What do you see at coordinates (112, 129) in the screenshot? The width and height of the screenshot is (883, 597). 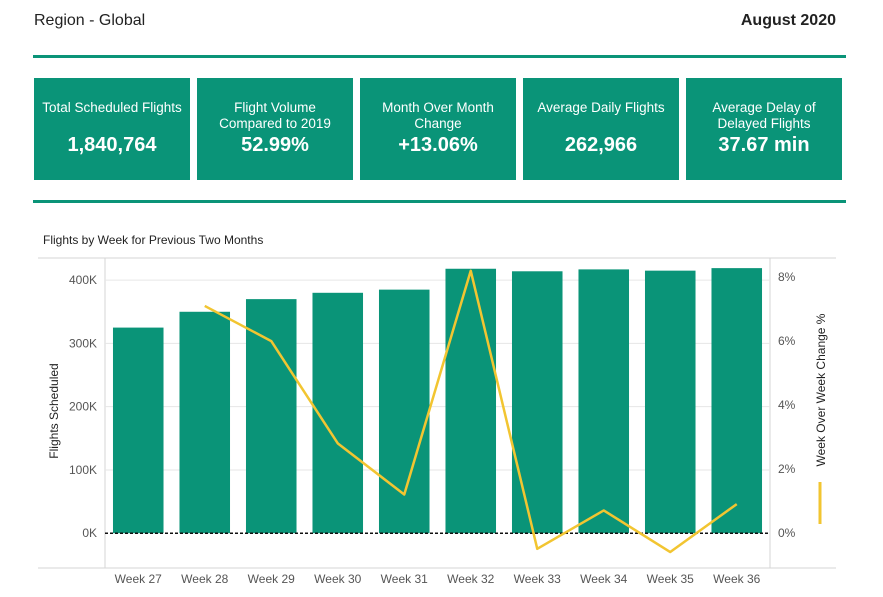 I see `kpi-total-scheduled-flights: Total Scheduled Flights 1,840,764` at bounding box center [112, 129].